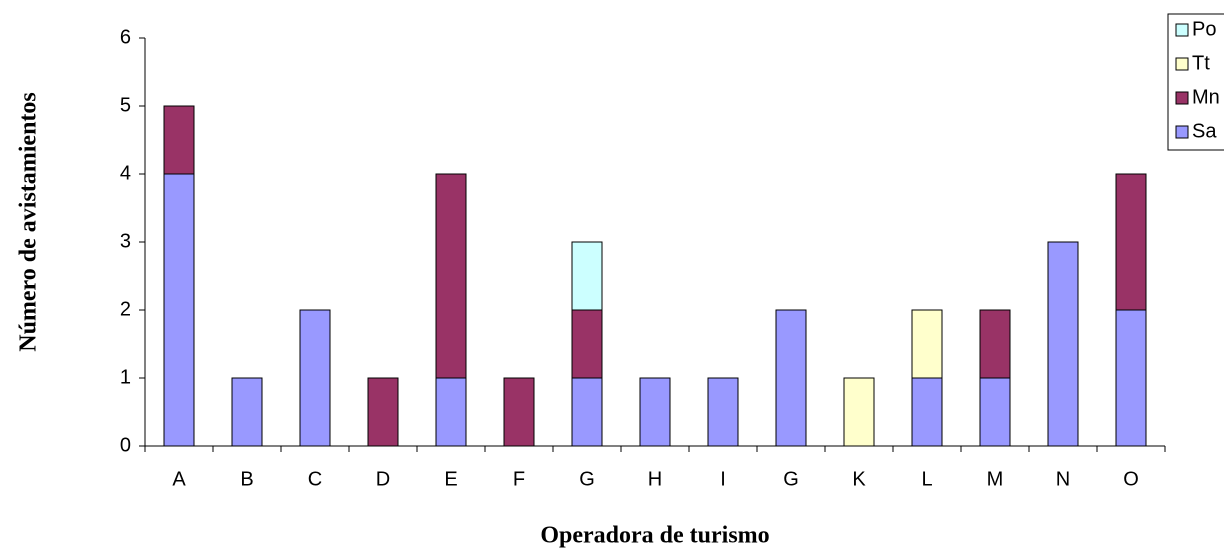 The width and height of the screenshot is (1224, 554). Describe the element at coordinates (1206, 97) in the screenshot. I see `legend-label: Mn` at that location.